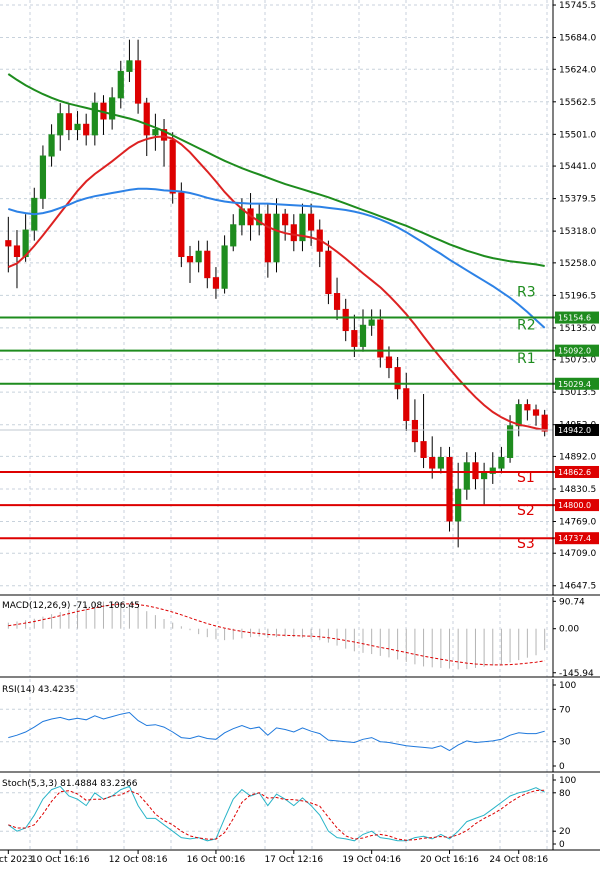 The image size is (600, 869). What do you see at coordinates (526, 511) in the screenshot?
I see `pivot-level-name: S2` at bounding box center [526, 511].